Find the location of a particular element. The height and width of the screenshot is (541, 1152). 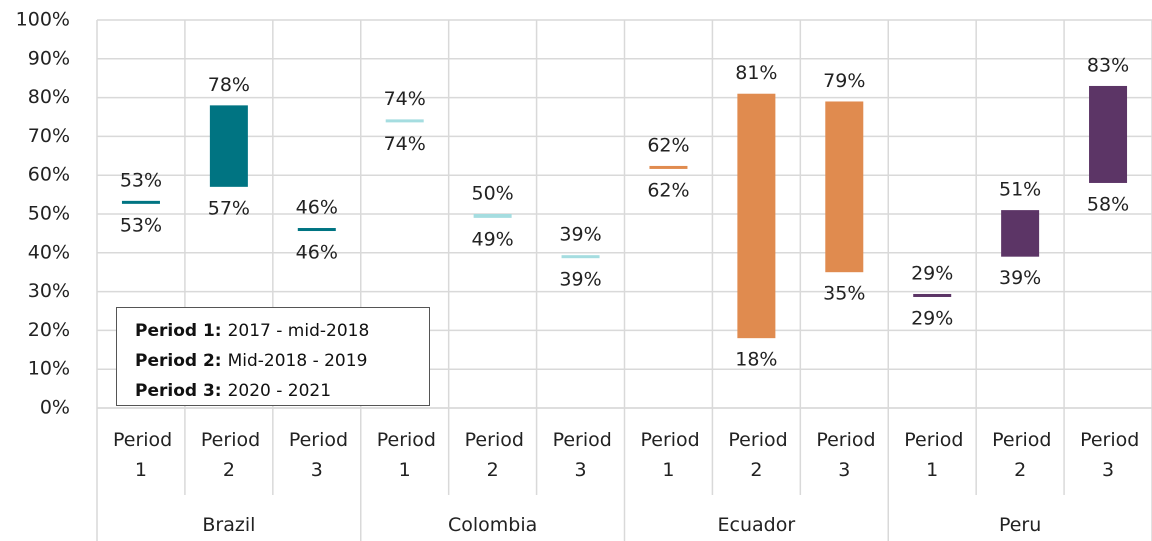

low-label: 58% is located at coordinates (1108, 204).